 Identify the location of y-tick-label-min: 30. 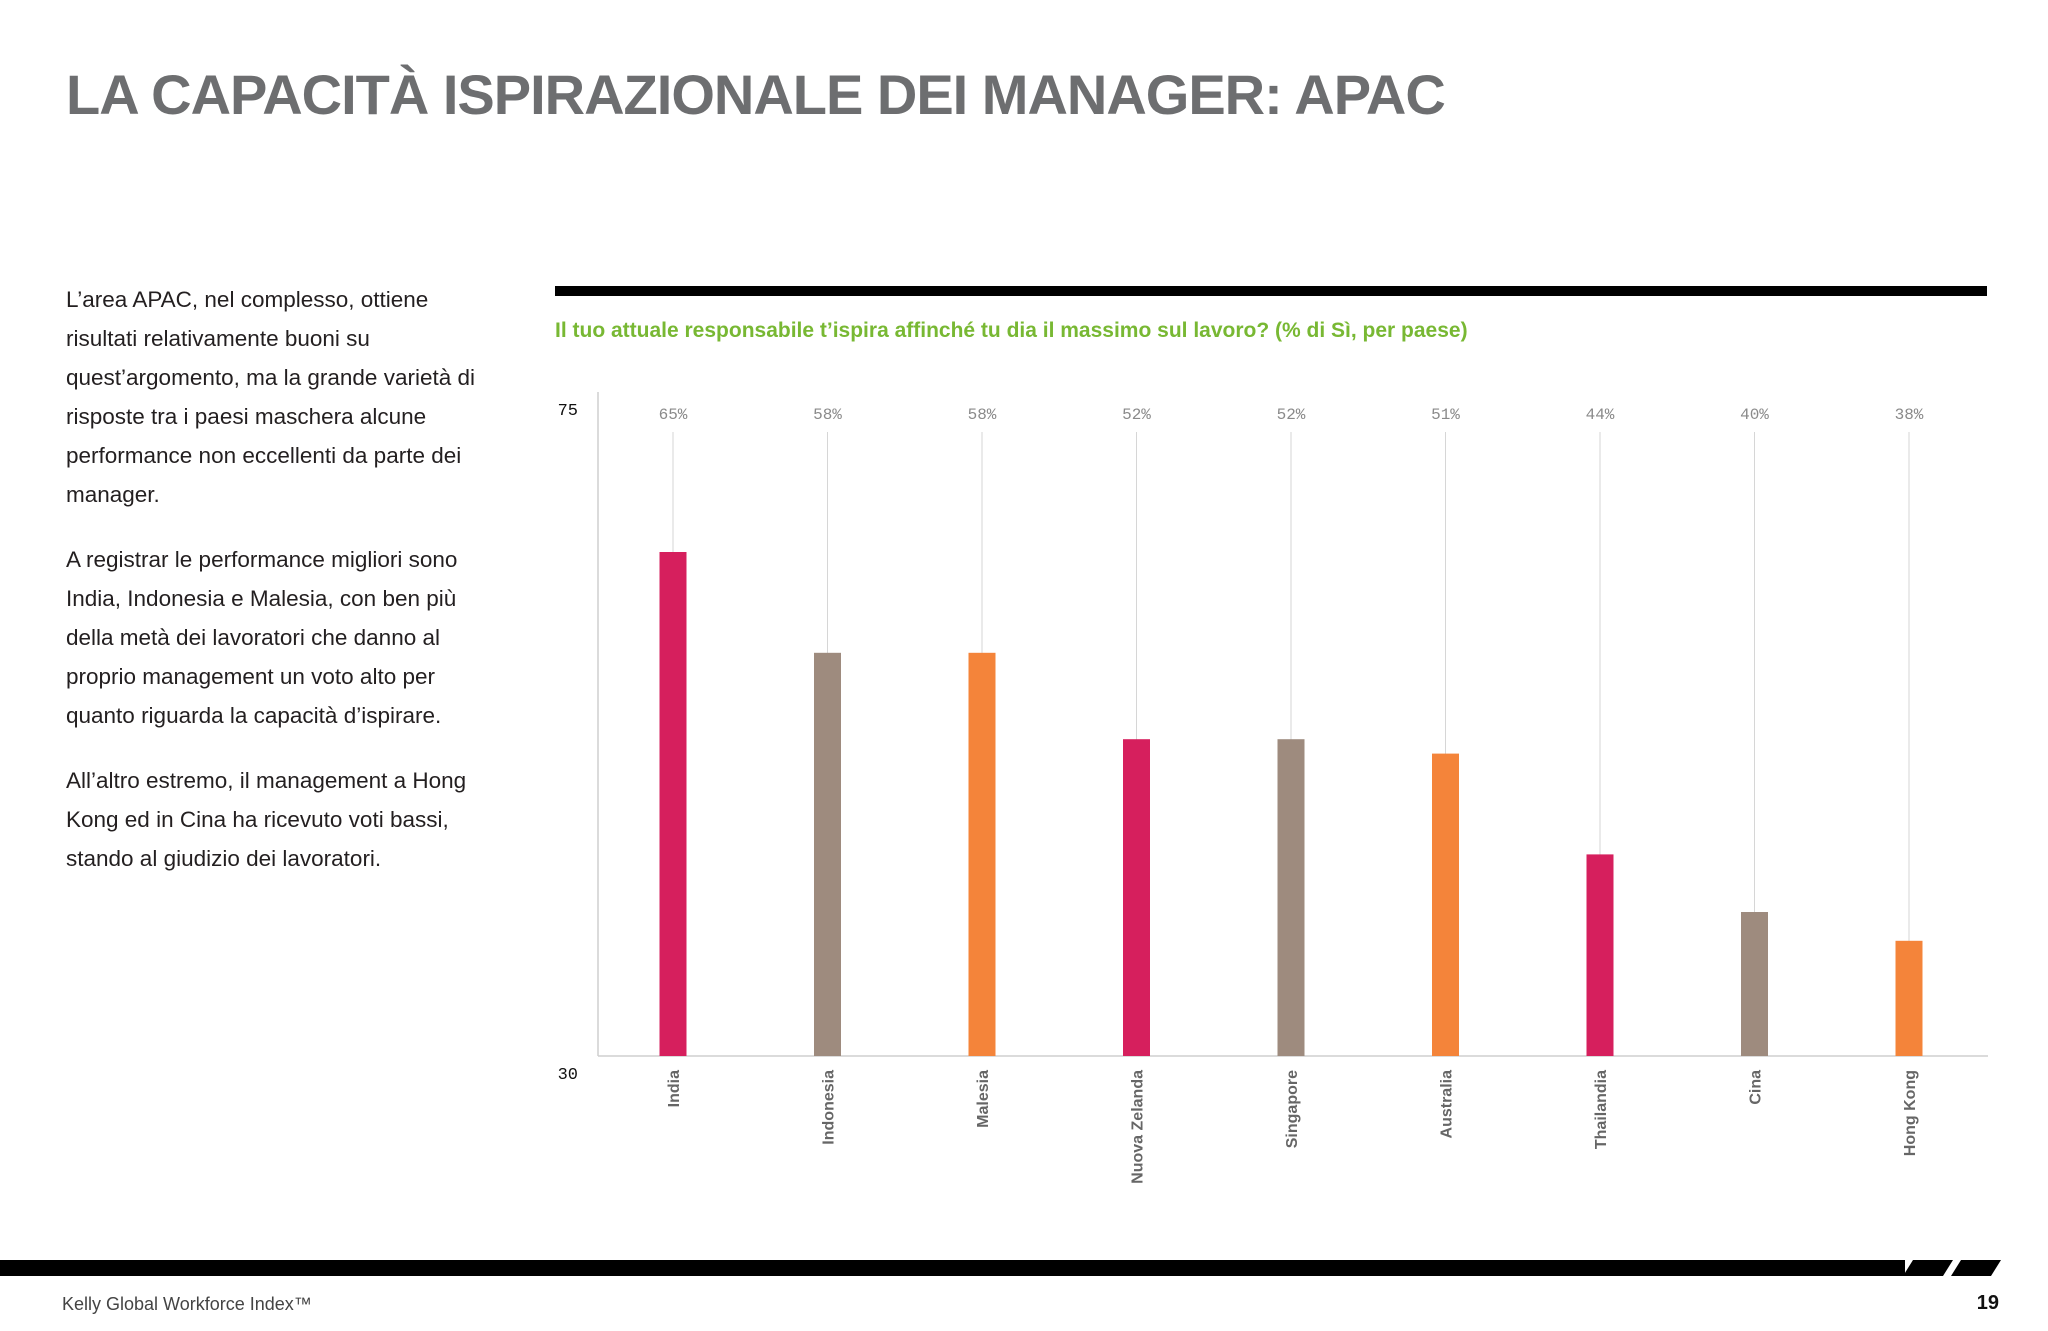
(568, 1075).